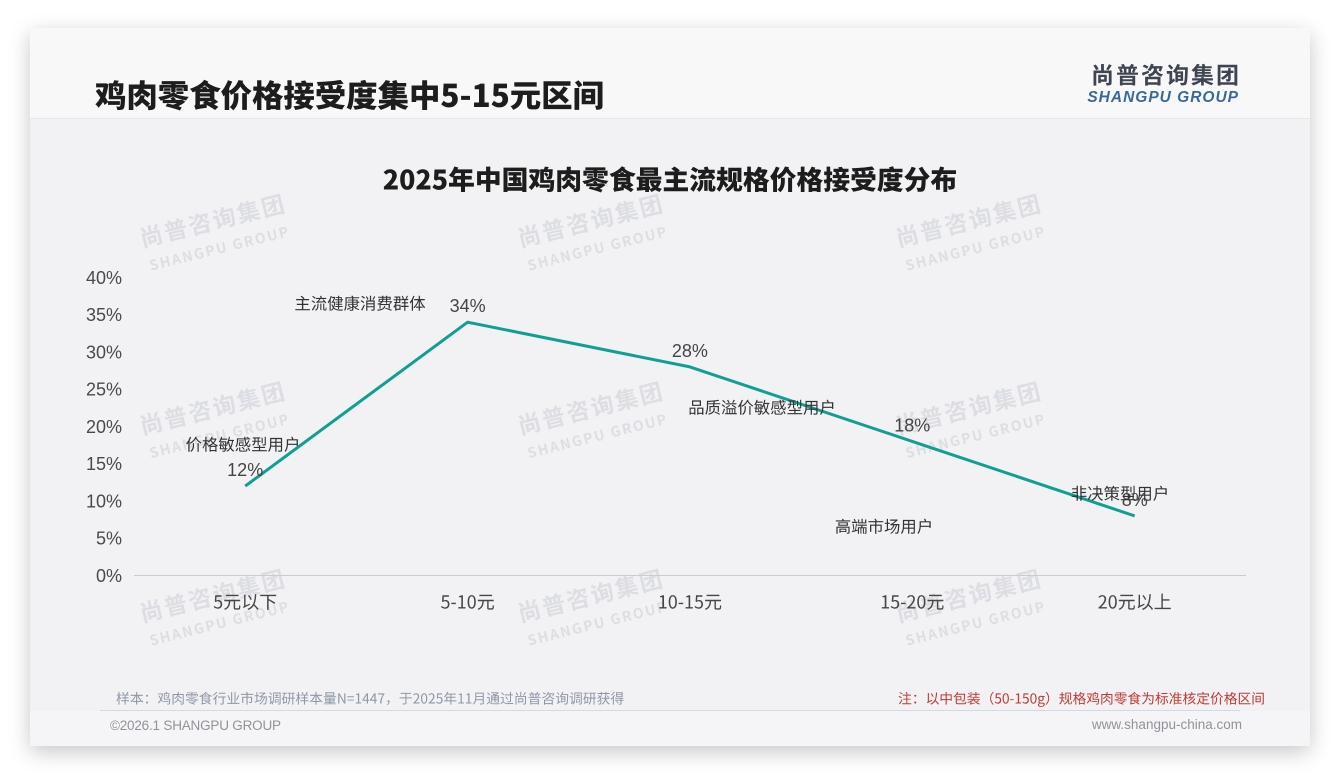 This screenshot has height=780, width=1340. Describe the element at coordinates (245, 470) in the screenshot. I see `svg-text: 12%` at that location.